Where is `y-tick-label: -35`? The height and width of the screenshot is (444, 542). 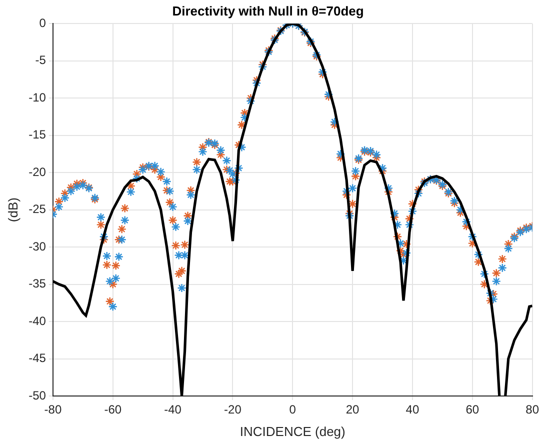 y-tick-label: -35 is located at coordinates (37, 283).